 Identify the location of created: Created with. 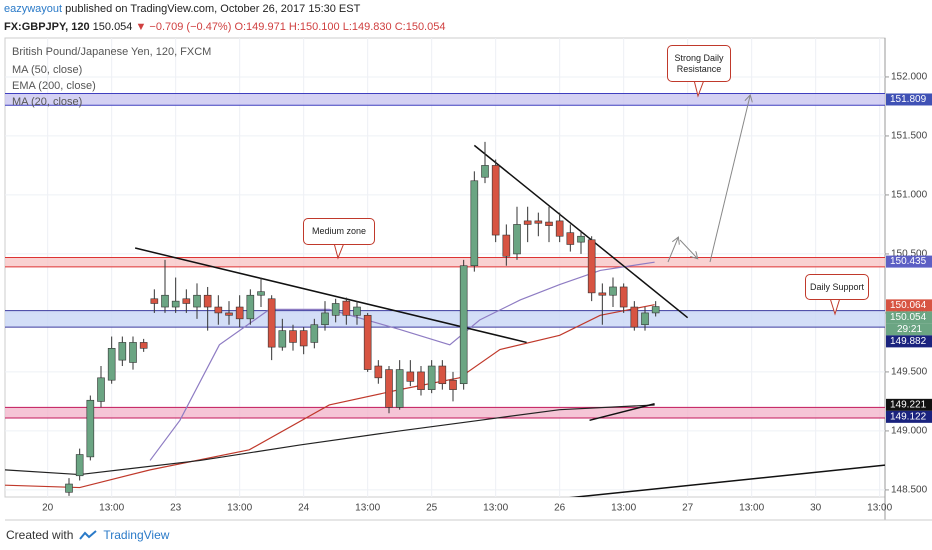
(40, 535).